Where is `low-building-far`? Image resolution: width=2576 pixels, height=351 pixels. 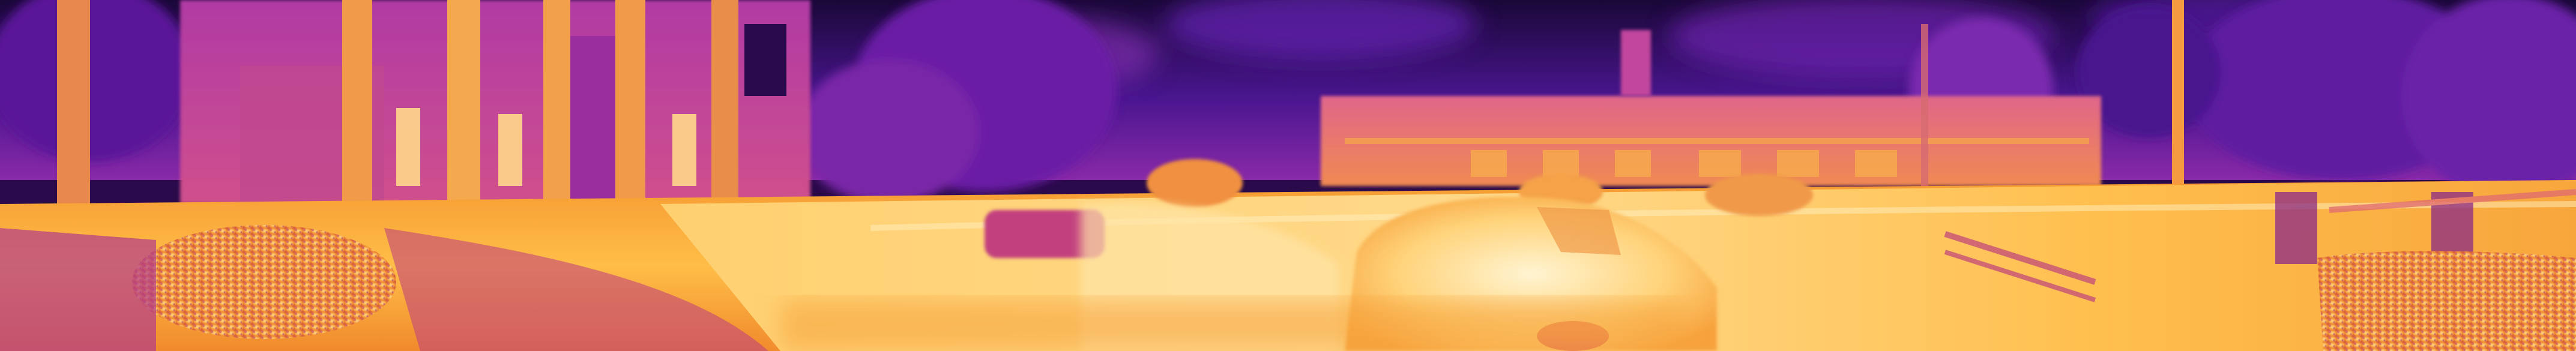
low-building-far is located at coordinates (1711, 108).